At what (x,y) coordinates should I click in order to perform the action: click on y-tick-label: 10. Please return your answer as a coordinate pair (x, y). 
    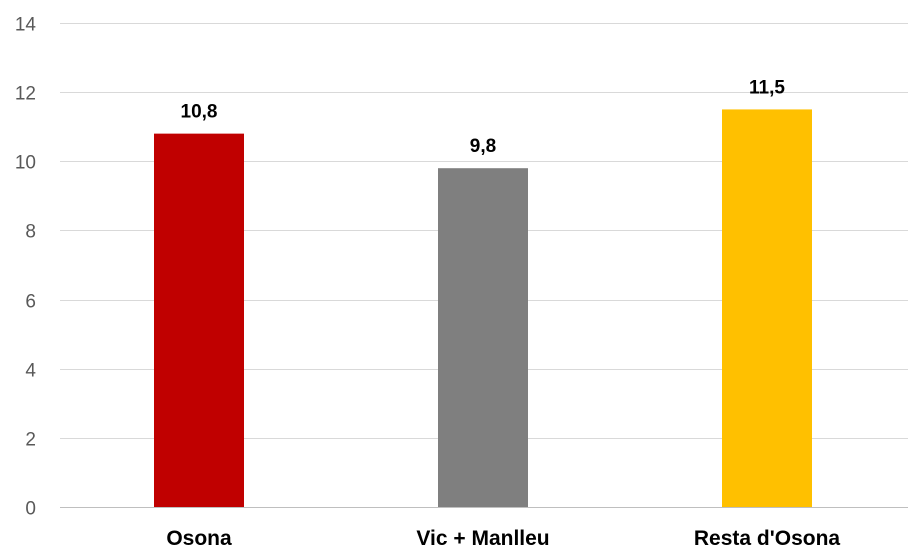
    Looking at the image, I should click on (25, 163).